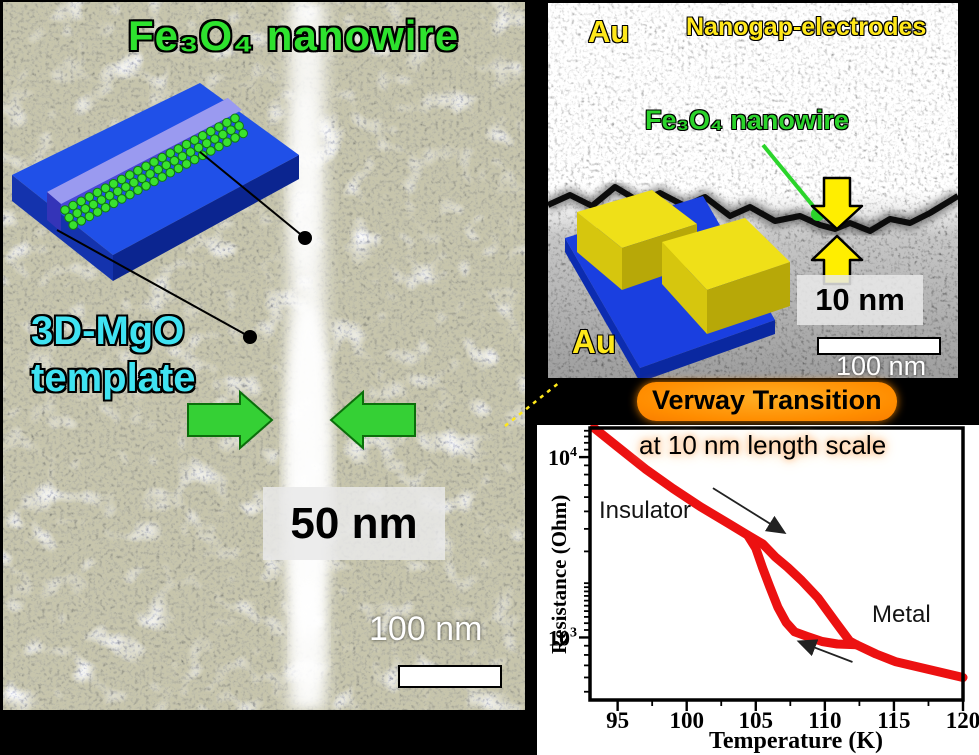 Image resolution: width=979 pixels, height=755 pixels. What do you see at coordinates (154, 171) in the screenshot?
I see `nanowire-atoms` at bounding box center [154, 171].